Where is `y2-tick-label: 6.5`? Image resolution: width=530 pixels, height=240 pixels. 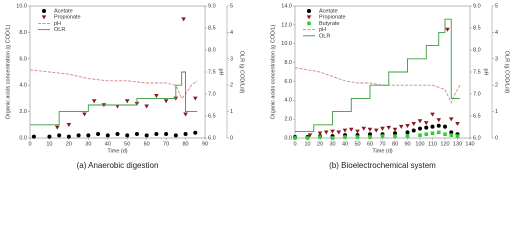
y2-tick-label: 6.5 is located at coordinates (477, 116).